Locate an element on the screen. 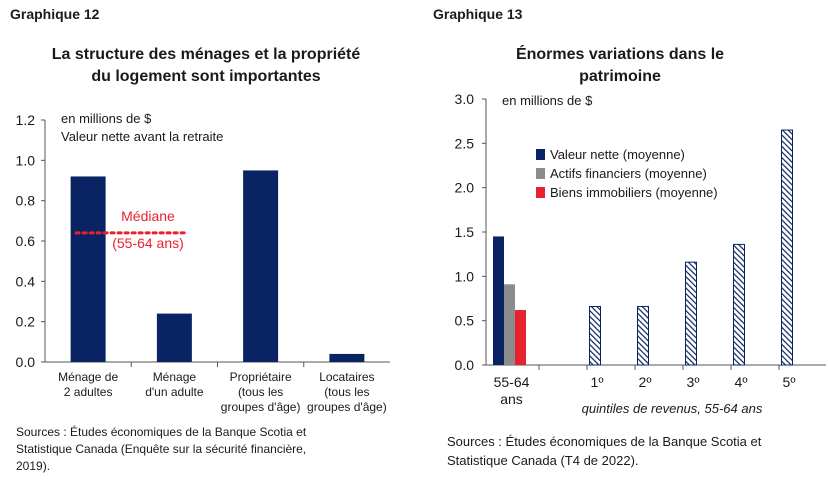 This screenshot has height=482, width=828. chart-13-y-tick-label: 0.5 is located at coordinates (465, 321).